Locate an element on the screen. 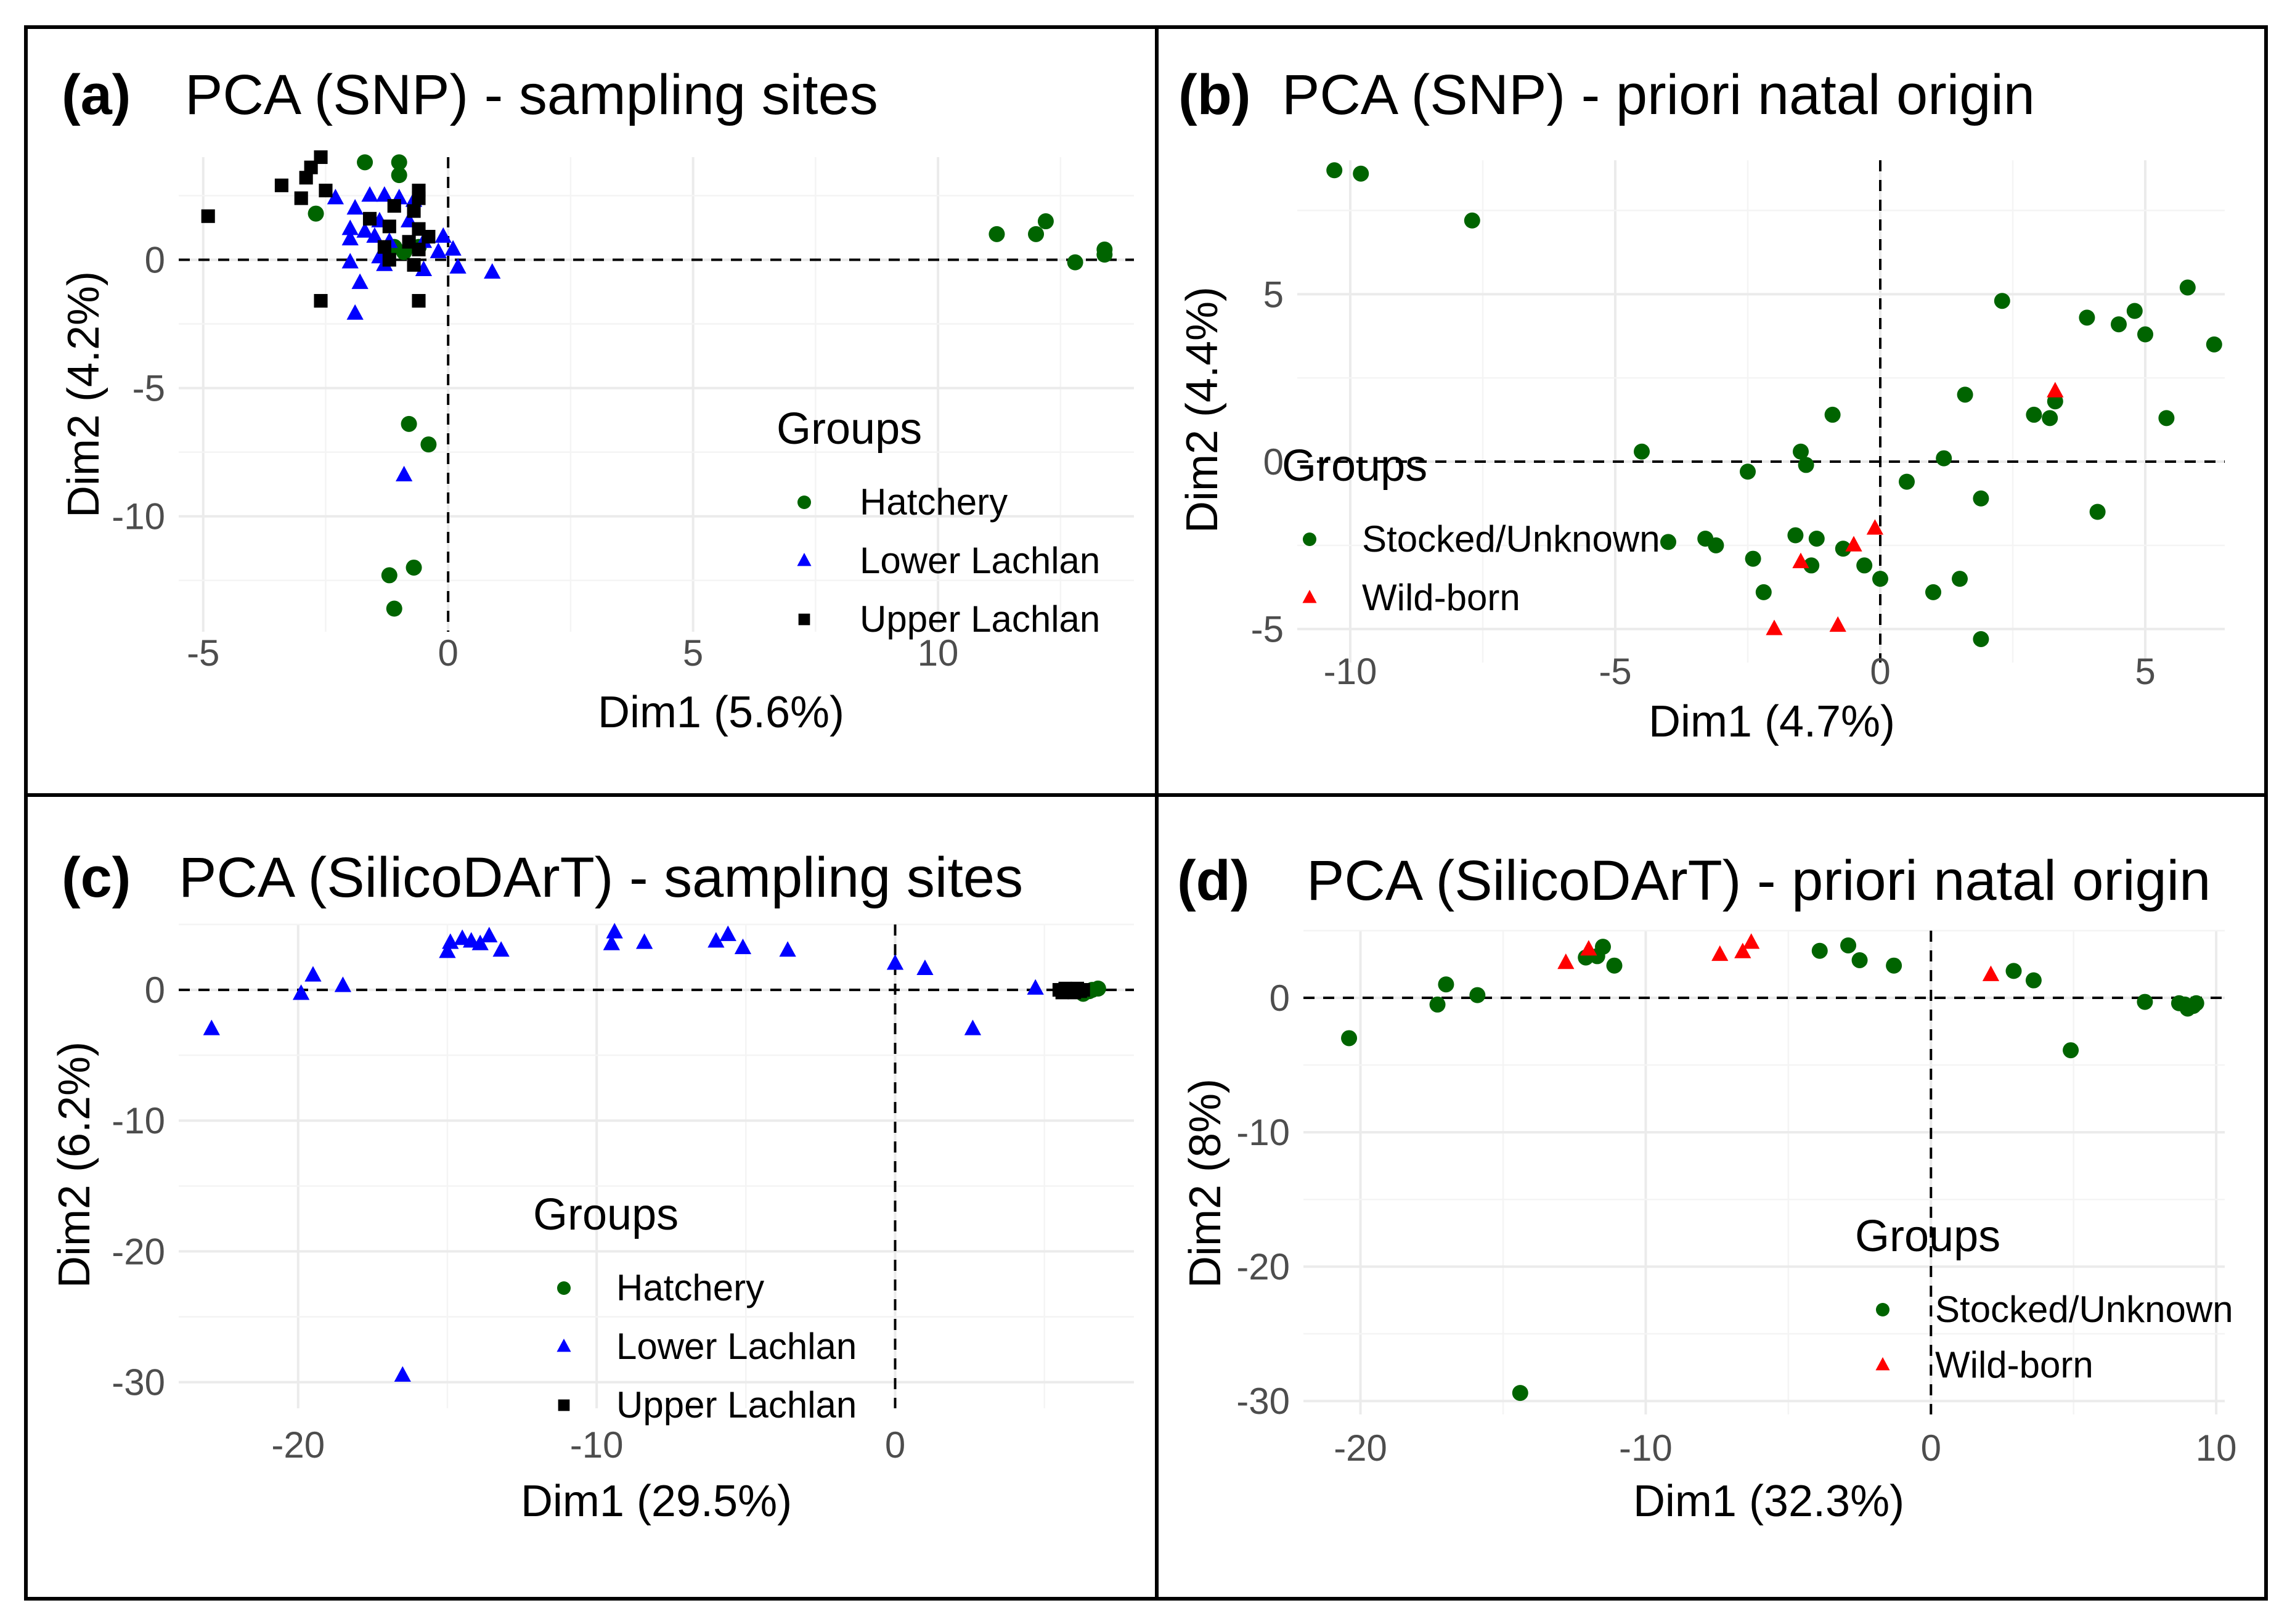 Image resolution: width=2287 pixels, height=1624 pixels. panel-title: PCA (SNP) - priori natal origin is located at coordinates (1658, 94).